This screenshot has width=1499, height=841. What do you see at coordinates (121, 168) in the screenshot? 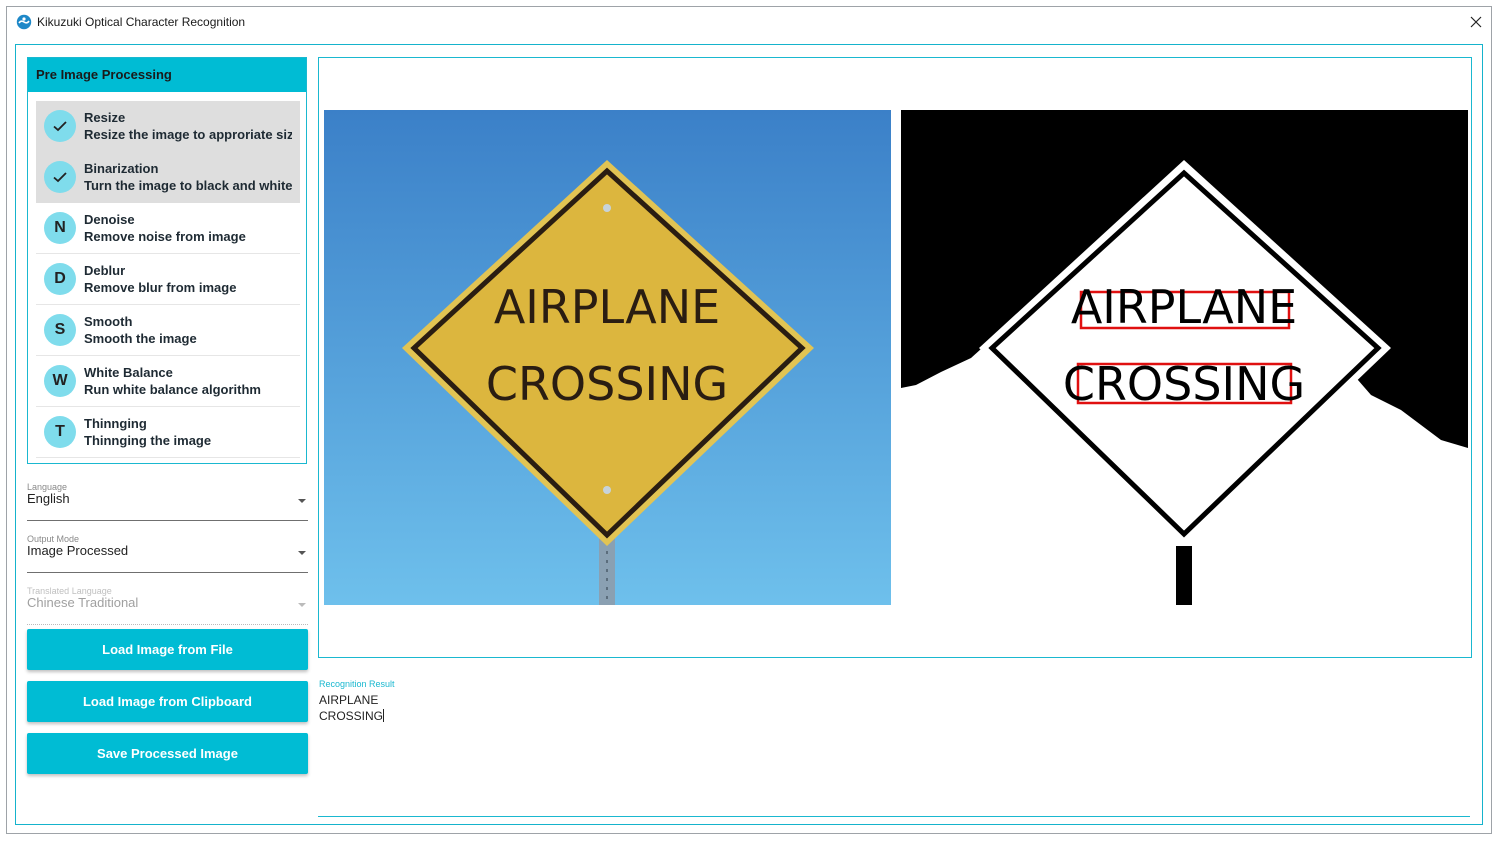
I see `step-title: Binarization` at bounding box center [121, 168].